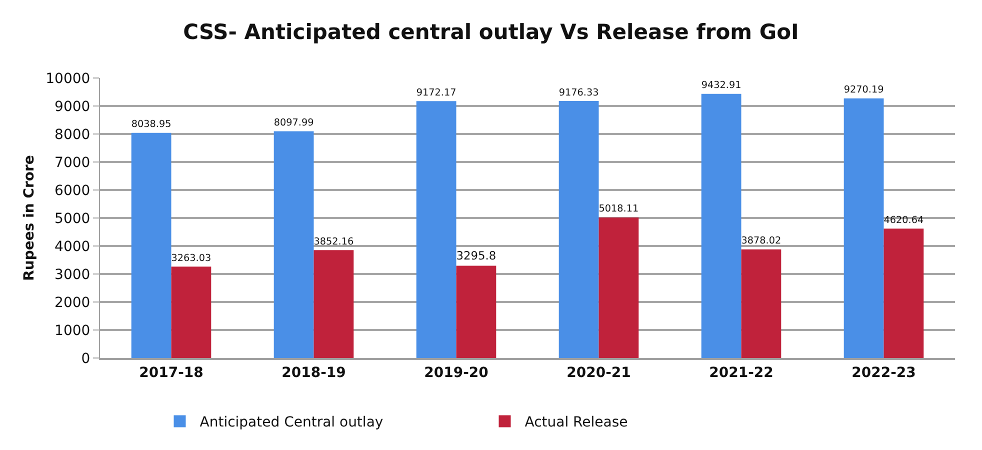 This screenshot has width=982, height=450. What do you see at coordinates (314, 372) in the screenshot?
I see `x-tick-label: 2018-19` at bounding box center [314, 372].